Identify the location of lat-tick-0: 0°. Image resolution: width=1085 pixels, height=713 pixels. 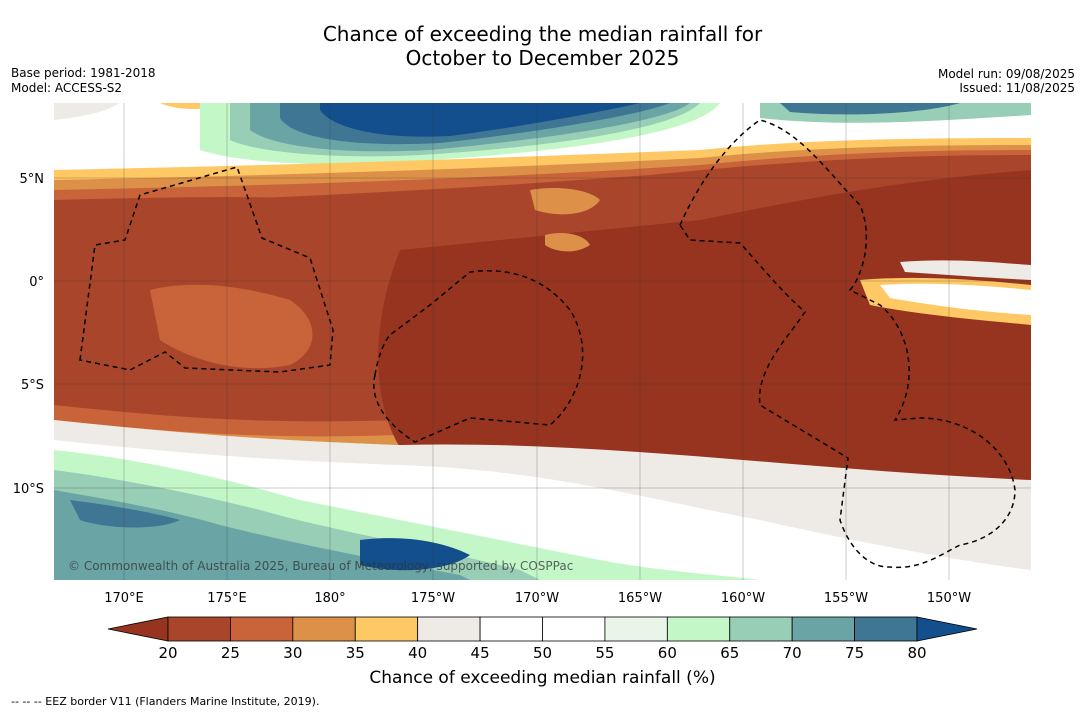
(36, 282).